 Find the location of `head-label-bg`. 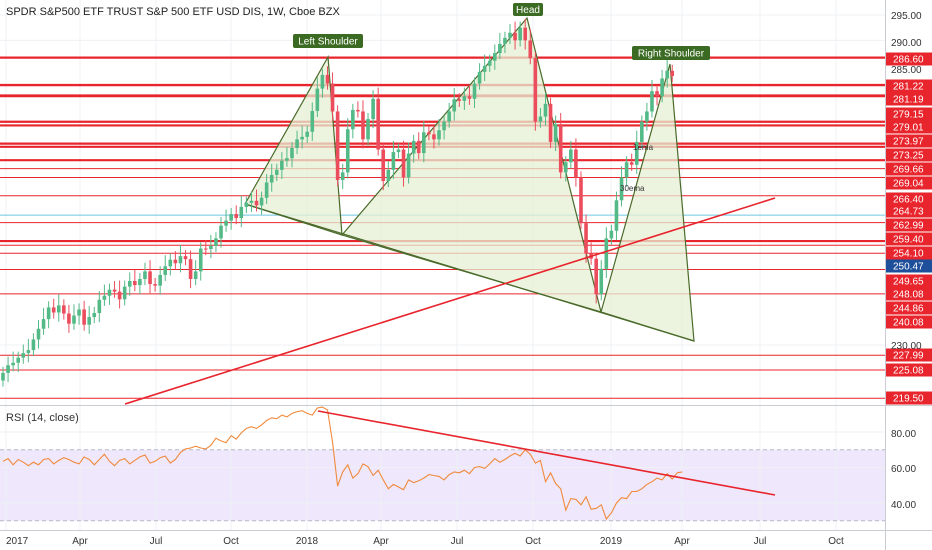

head-label-bg is located at coordinates (528, 9).